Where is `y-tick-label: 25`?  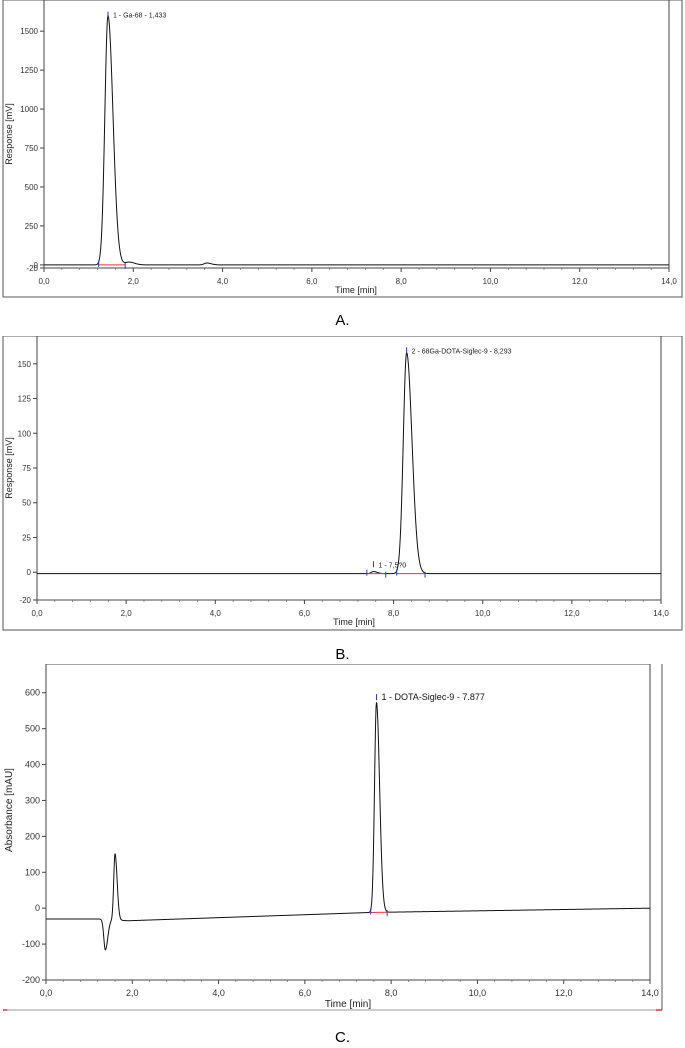 y-tick-label: 25 is located at coordinates (26, 537).